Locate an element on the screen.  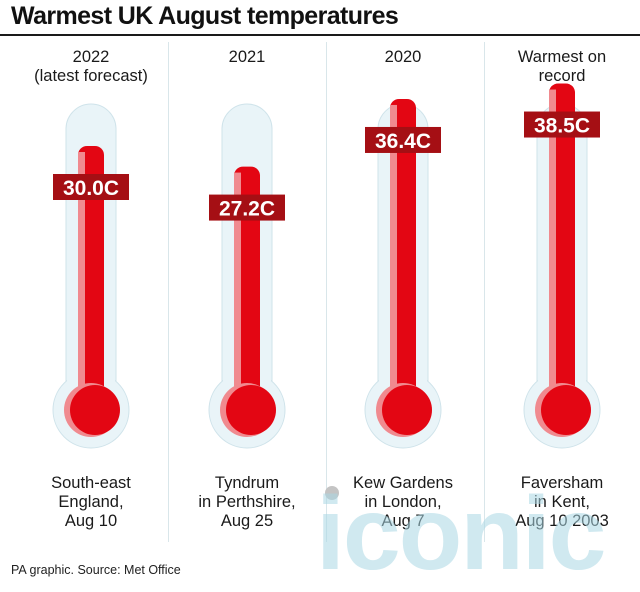
column-header: 2022 (latest forecast) is located at coordinates (91, 67).